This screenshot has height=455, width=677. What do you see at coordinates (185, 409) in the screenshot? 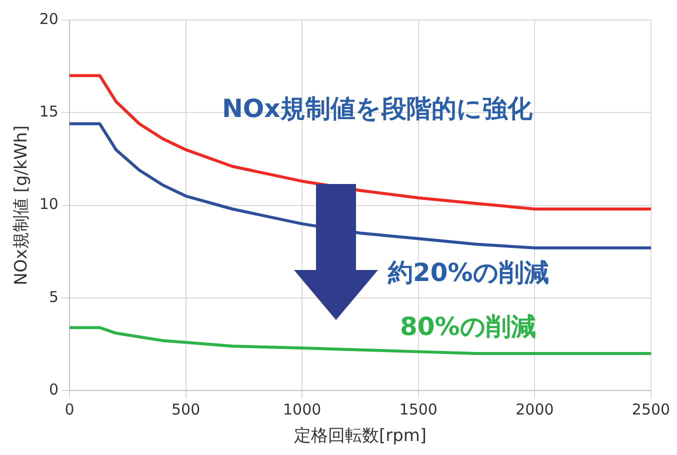
I see `x-tick-label: 500` at bounding box center [185, 409].